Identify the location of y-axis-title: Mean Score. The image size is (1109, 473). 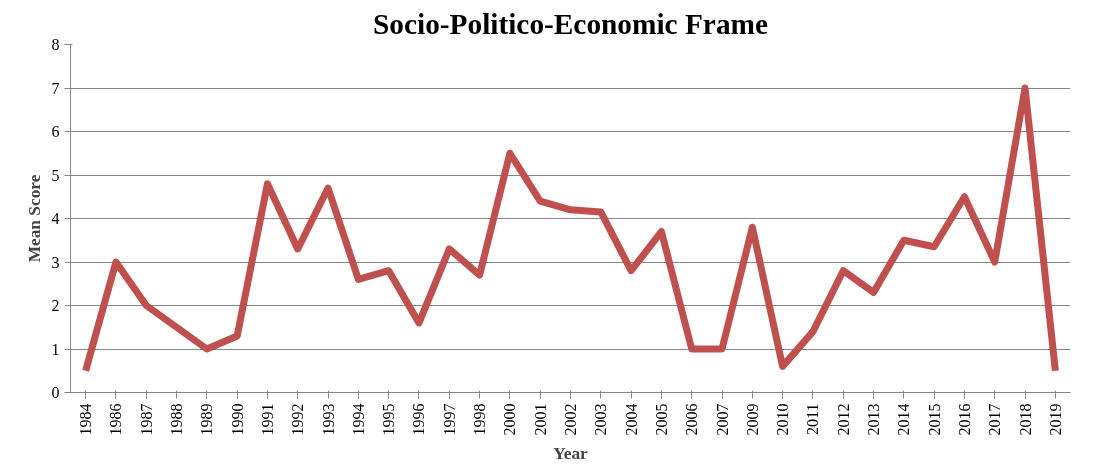
(34, 218).